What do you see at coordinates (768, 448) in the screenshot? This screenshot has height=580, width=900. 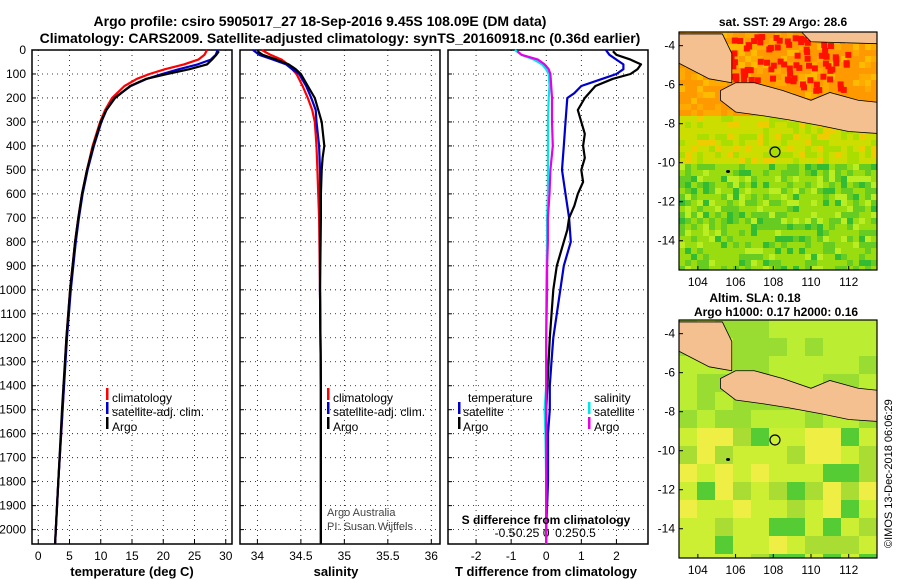 I see `sla-map: 104 106 108 110 112 -4 -6 -8 -10 -12 -14` at bounding box center [768, 448].